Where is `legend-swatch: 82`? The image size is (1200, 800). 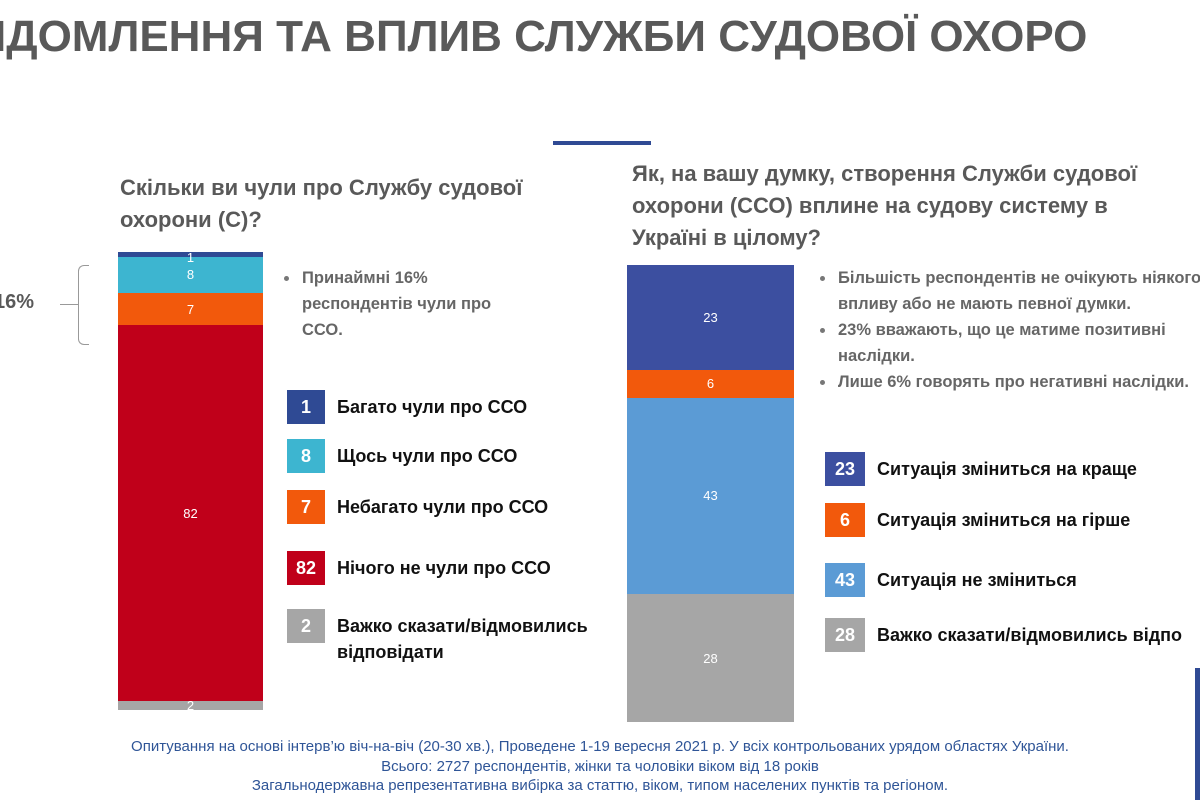 legend-swatch: 82 is located at coordinates (306, 568).